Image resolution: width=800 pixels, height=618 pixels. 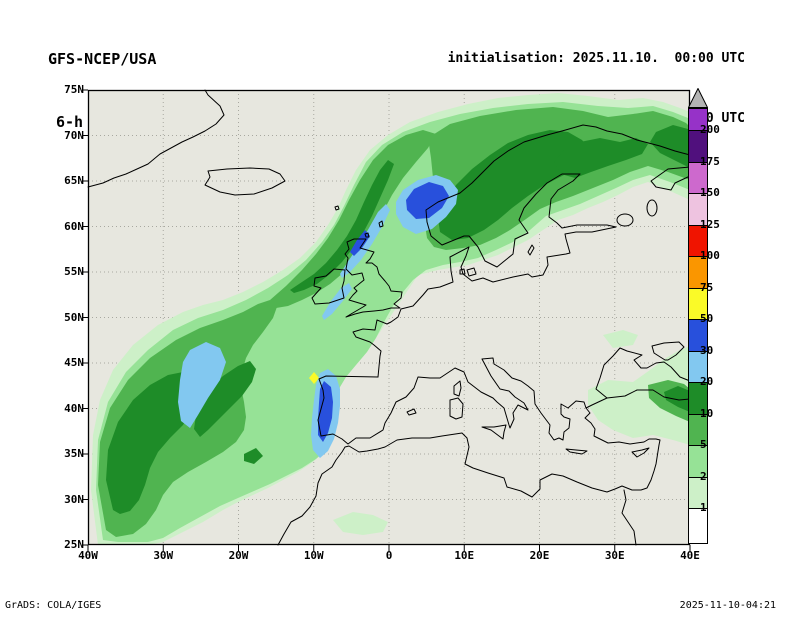 I want to click on y-axis-label: 50N, so click(x=74, y=317).